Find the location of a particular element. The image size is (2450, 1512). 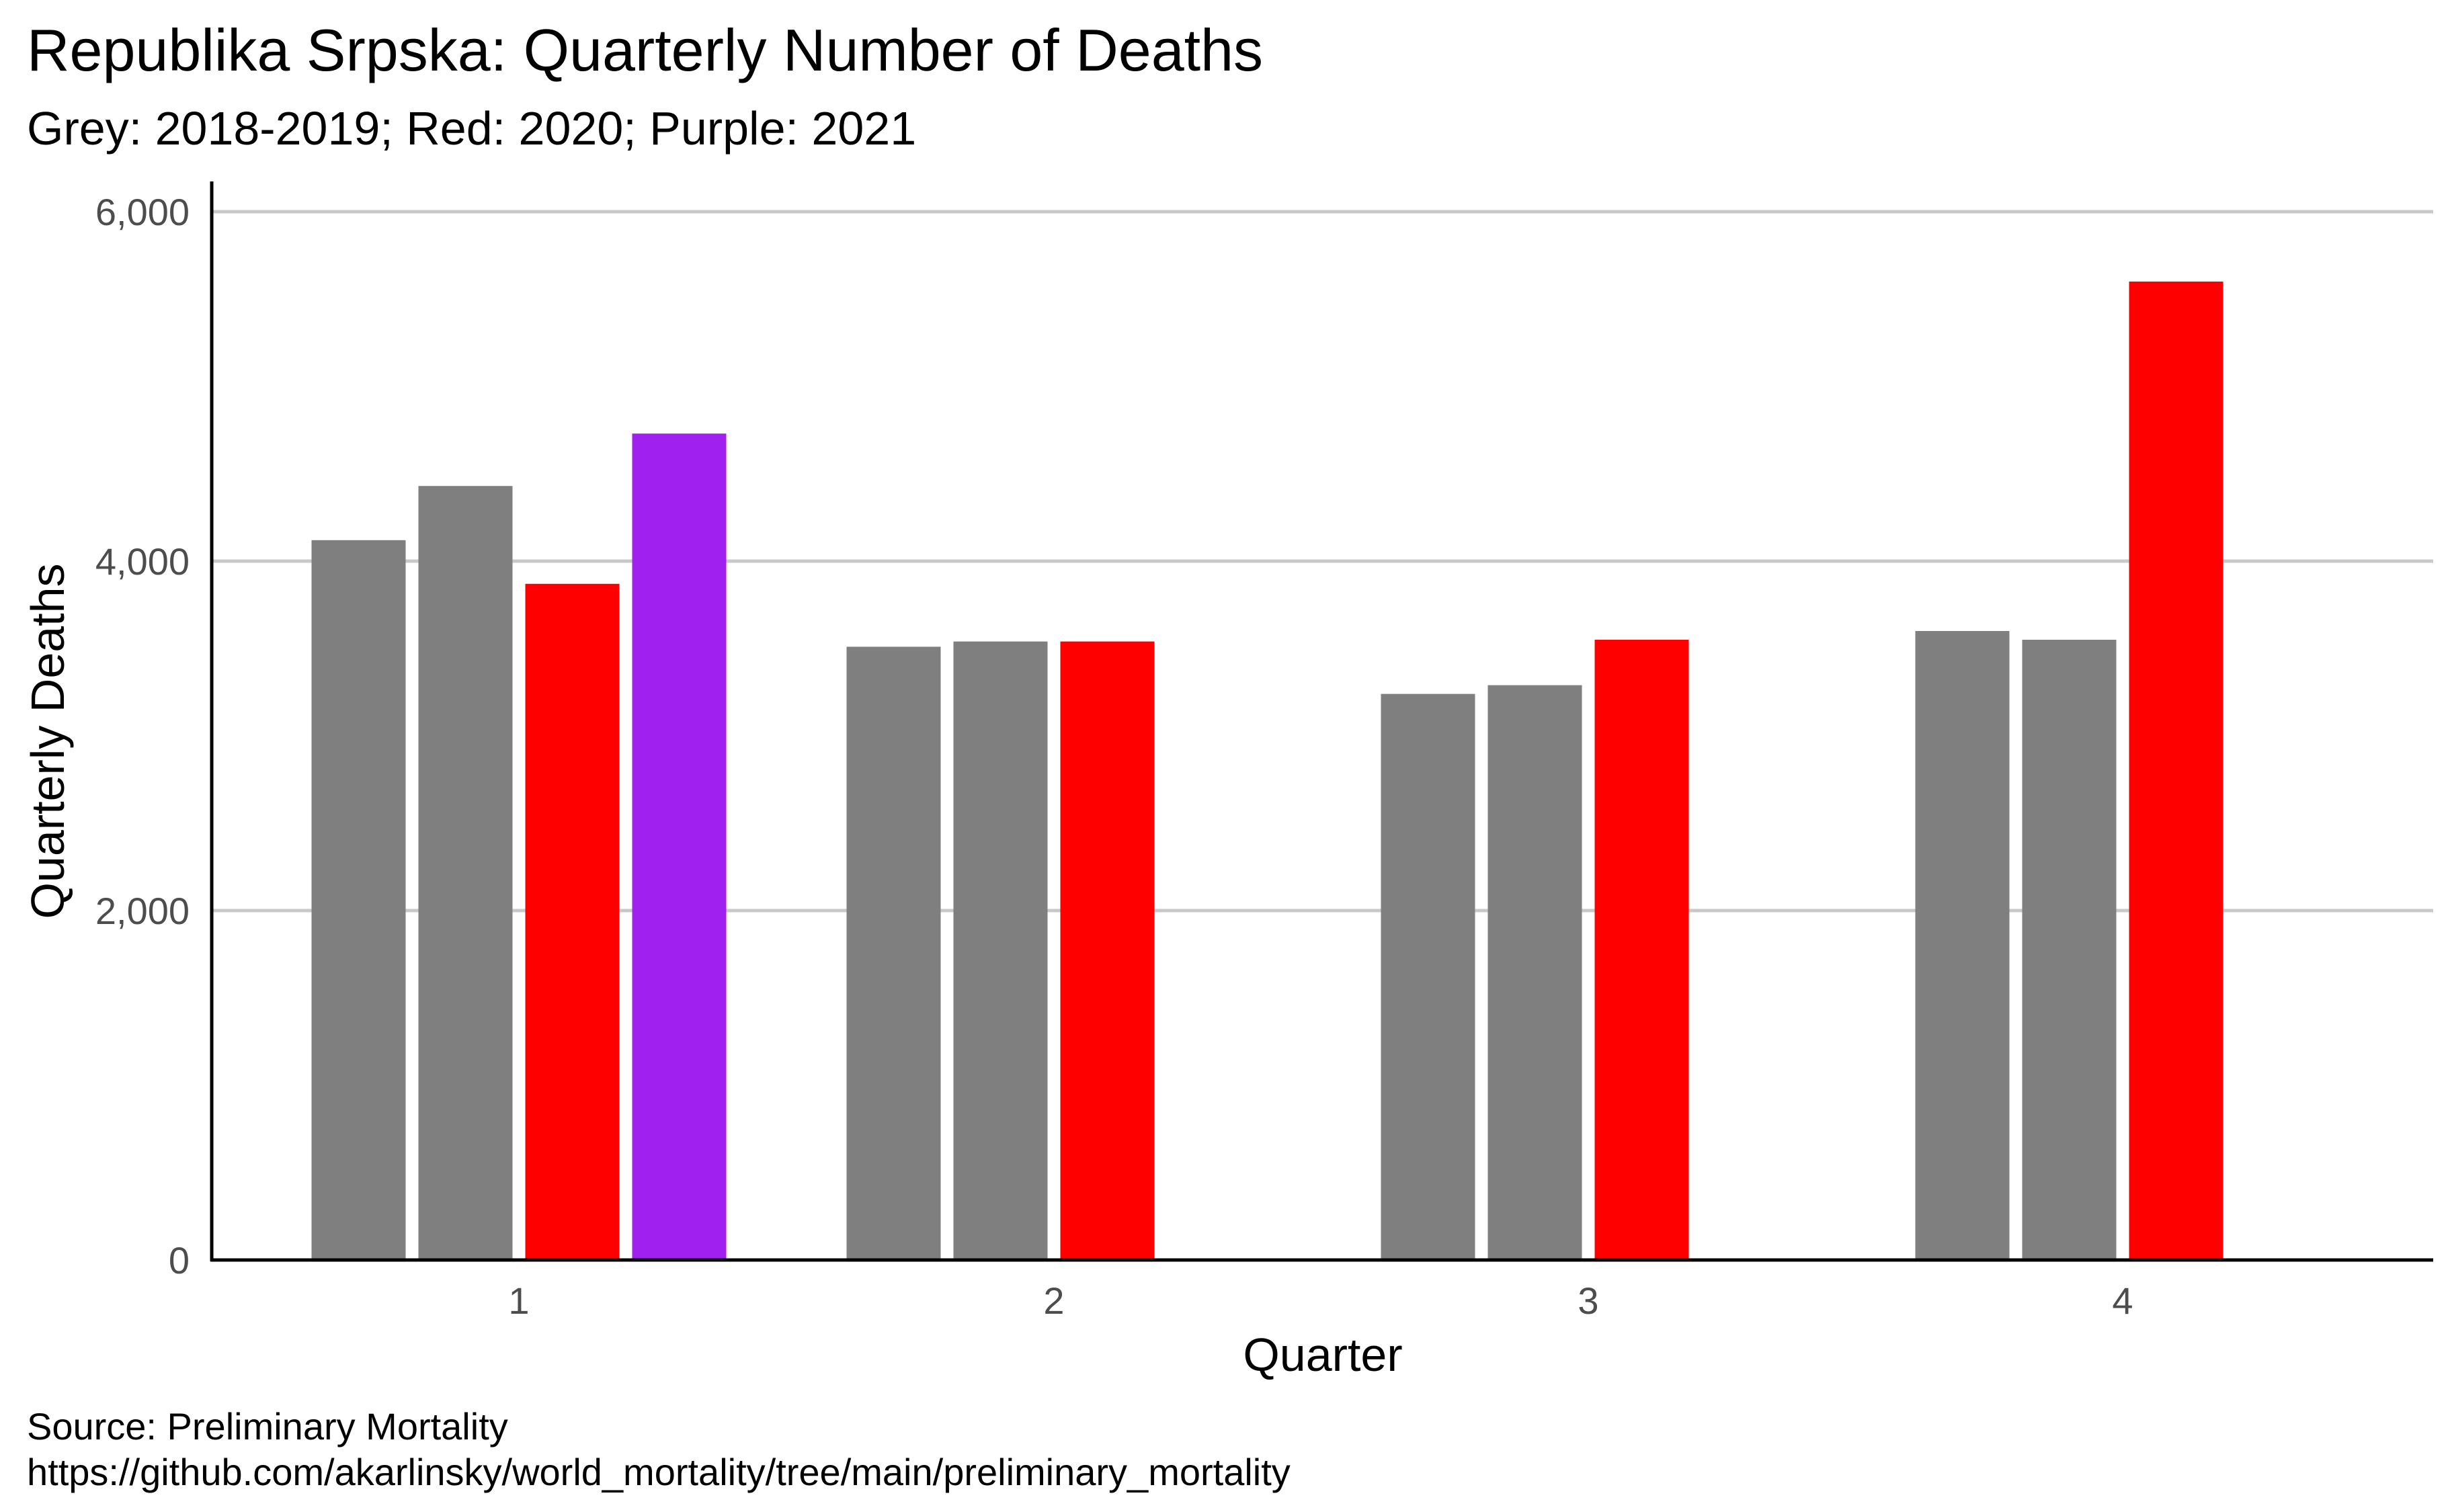

bar-q1-2019 is located at coordinates (466, 874).